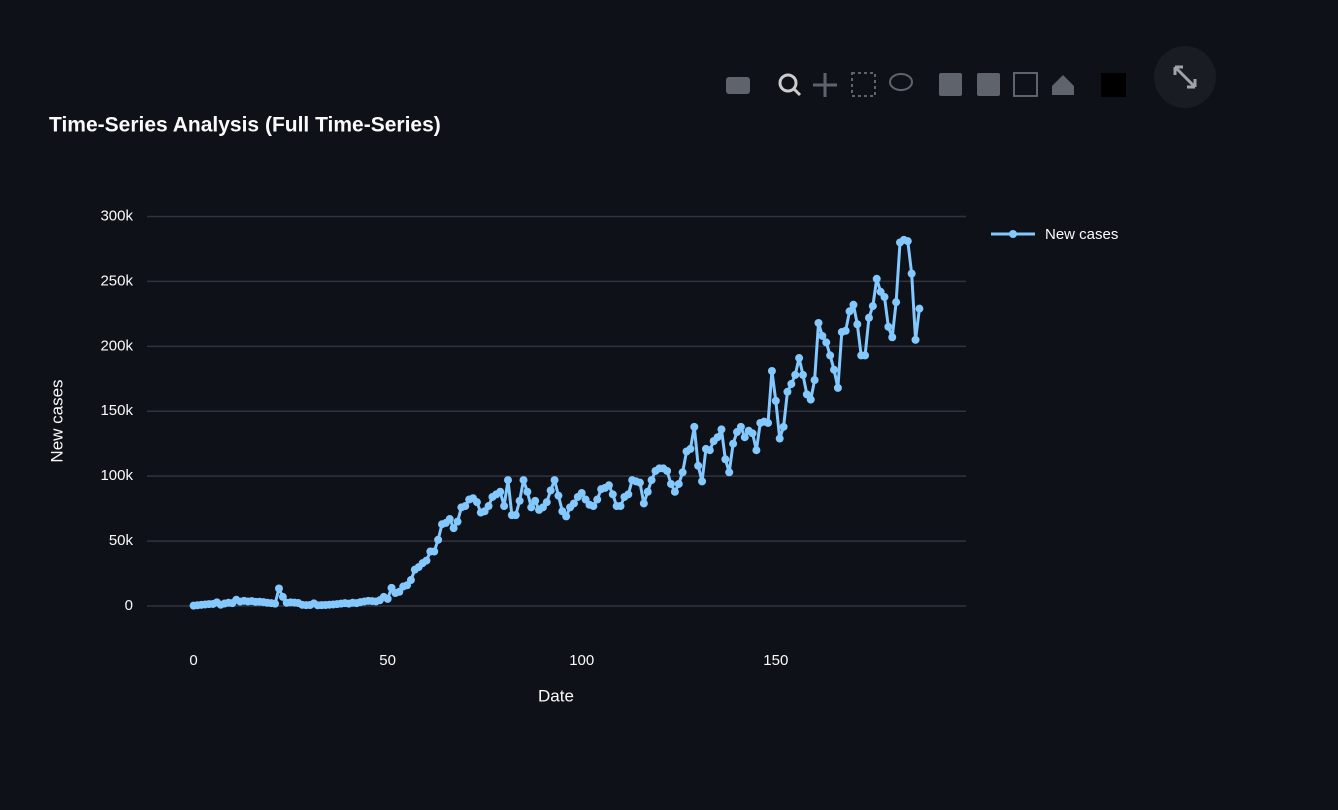 The height and width of the screenshot is (810, 1338). What do you see at coordinates (825, 85) in the screenshot?
I see `pan-icon` at bounding box center [825, 85].